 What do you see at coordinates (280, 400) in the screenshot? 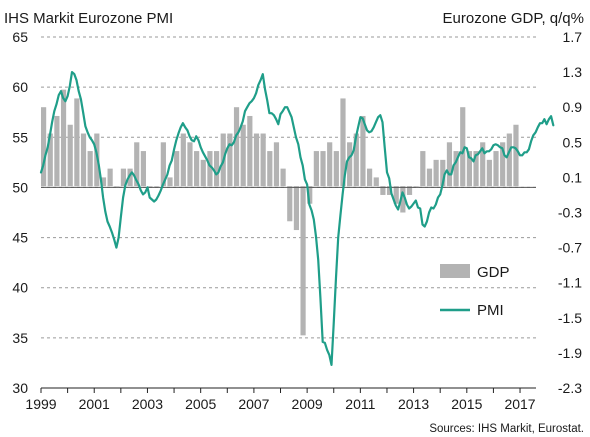
I see `x-axis-ticks: 1999 2001 2003 2005 2007 2009 2011 2013 2015 2017` at bounding box center [280, 400].